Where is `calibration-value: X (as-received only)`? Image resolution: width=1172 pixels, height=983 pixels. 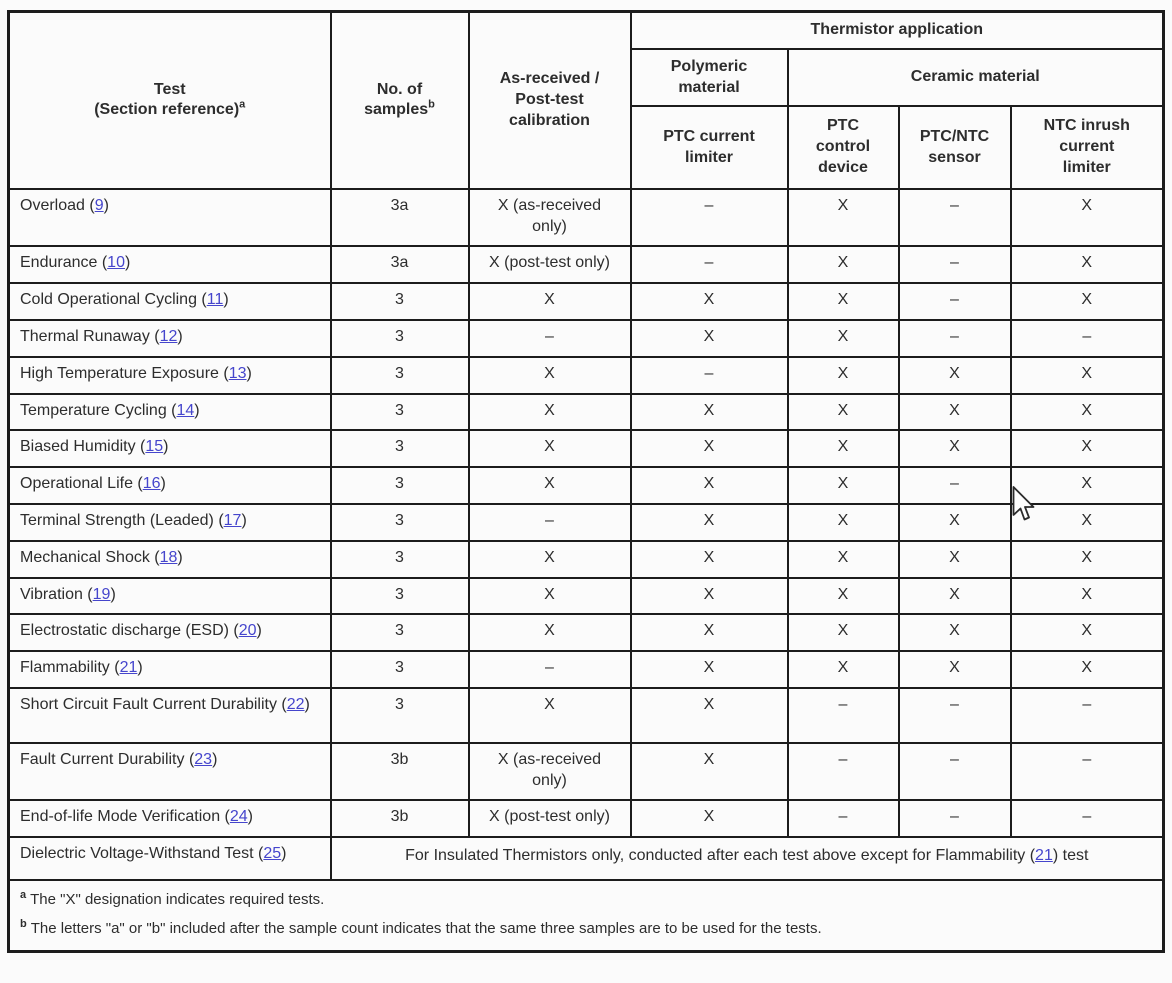
calibration-value: X (as-received only) is located at coordinates (549, 769).